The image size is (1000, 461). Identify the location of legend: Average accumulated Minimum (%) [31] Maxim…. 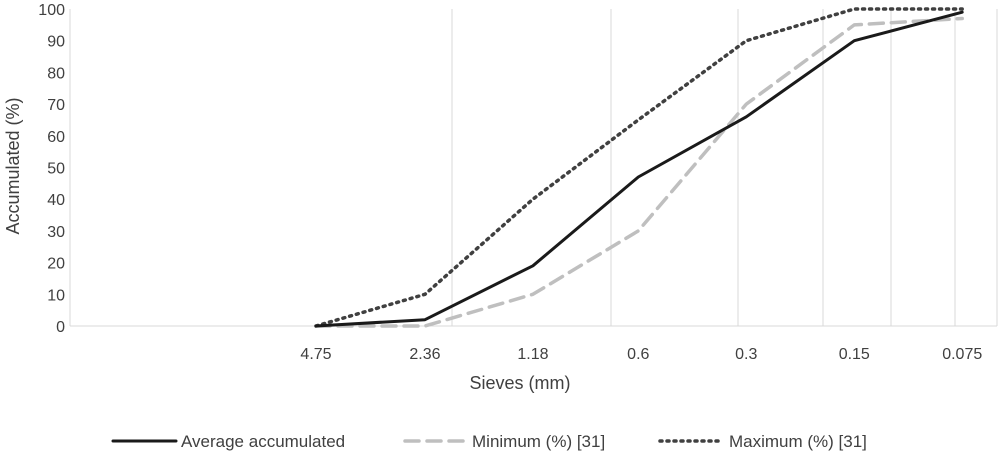
(489, 441).